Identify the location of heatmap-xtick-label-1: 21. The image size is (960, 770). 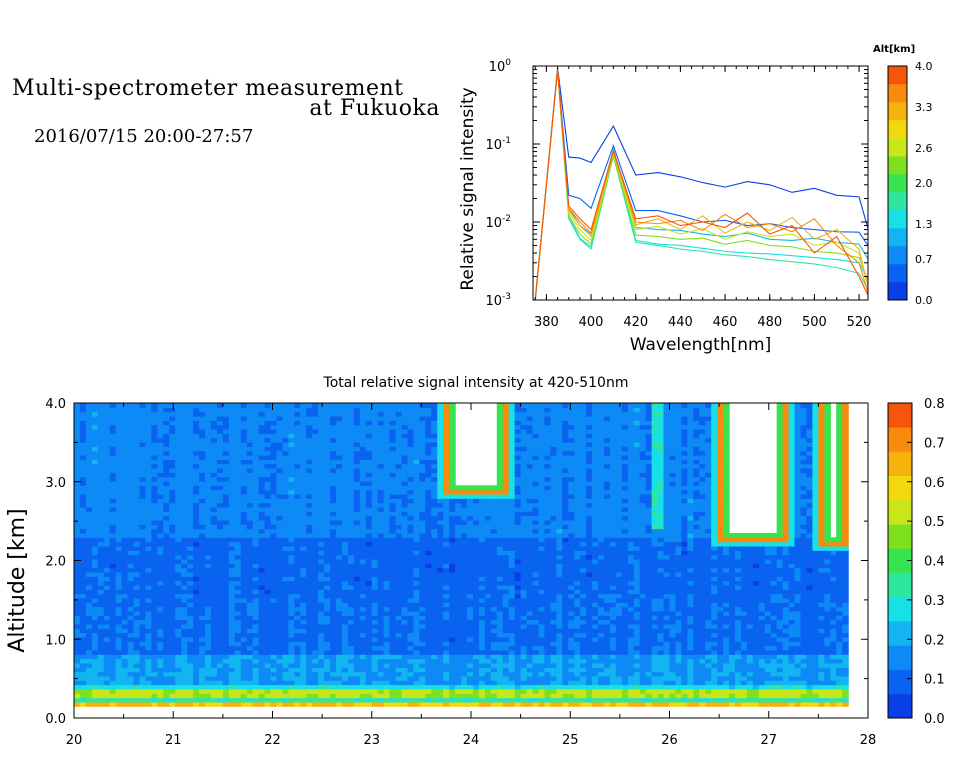
(173, 740).